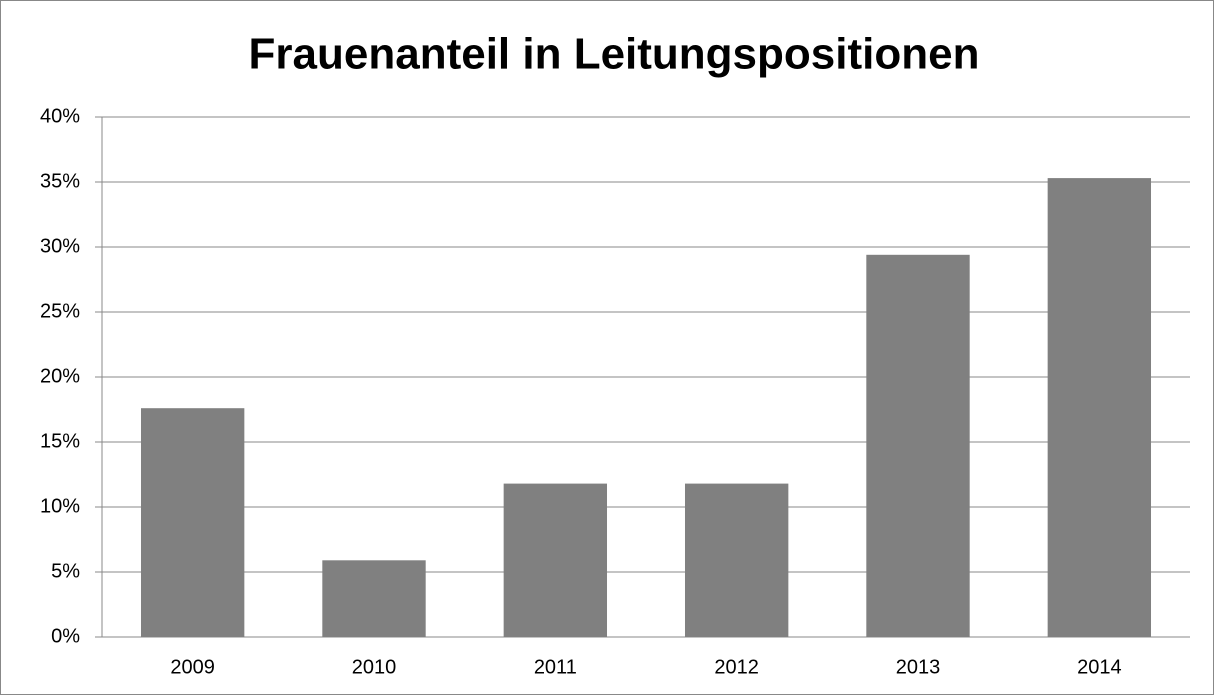  What do you see at coordinates (1099, 667) in the screenshot?
I see `x-tick-label: 2014` at bounding box center [1099, 667].